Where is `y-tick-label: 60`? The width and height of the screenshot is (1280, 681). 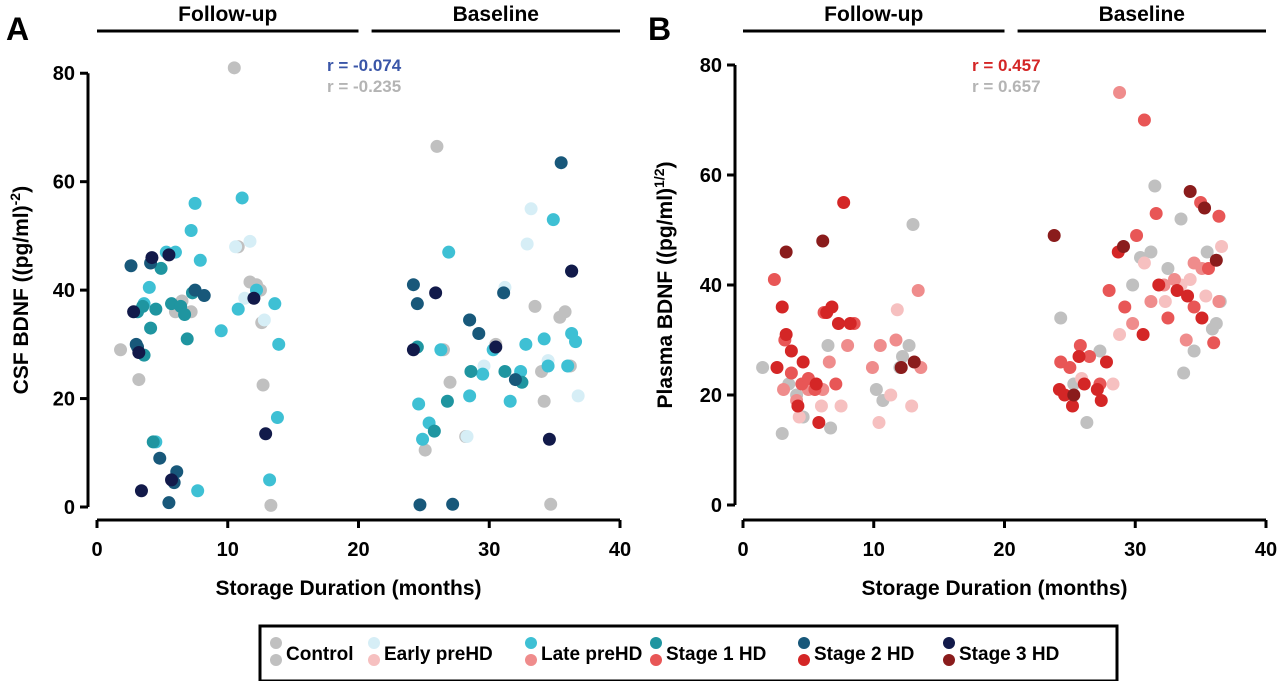 y-tick-label: 60 is located at coordinates (64, 183).